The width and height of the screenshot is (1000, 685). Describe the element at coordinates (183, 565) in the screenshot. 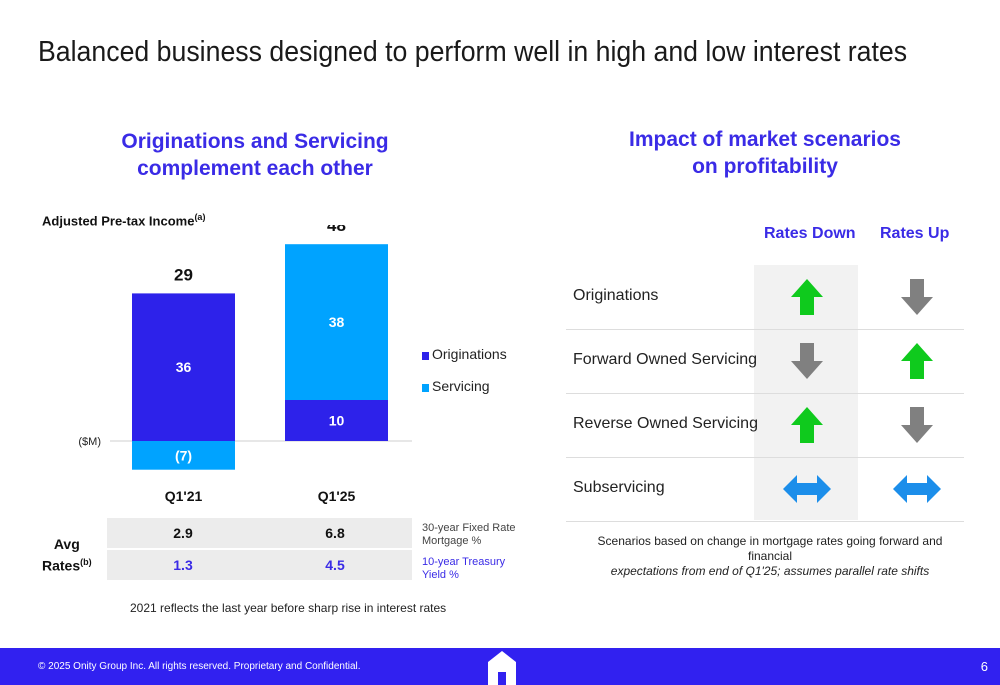

I see `treasury-rate-q121: 1.3` at that location.